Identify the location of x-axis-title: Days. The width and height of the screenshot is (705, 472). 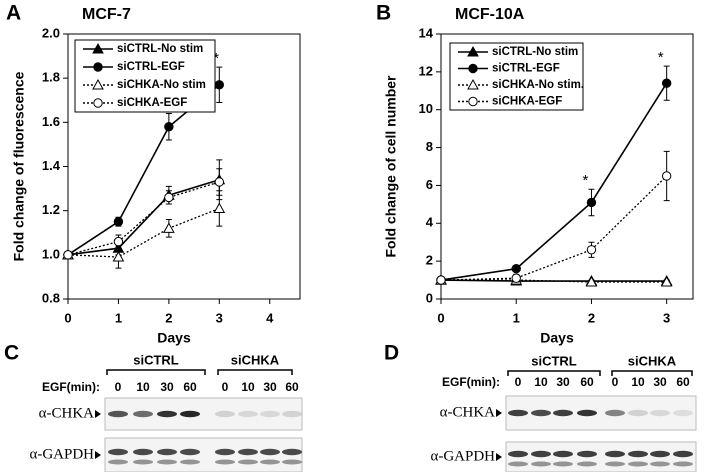
(174, 338).